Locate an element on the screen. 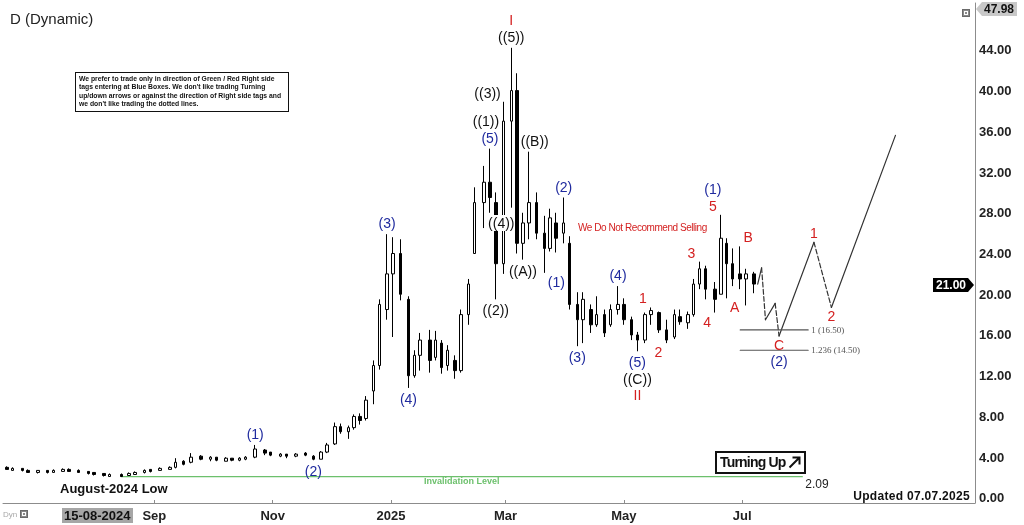 This screenshot has width=1024, height=525. x-tick-label: Sep is located at coordinates (154, 515).